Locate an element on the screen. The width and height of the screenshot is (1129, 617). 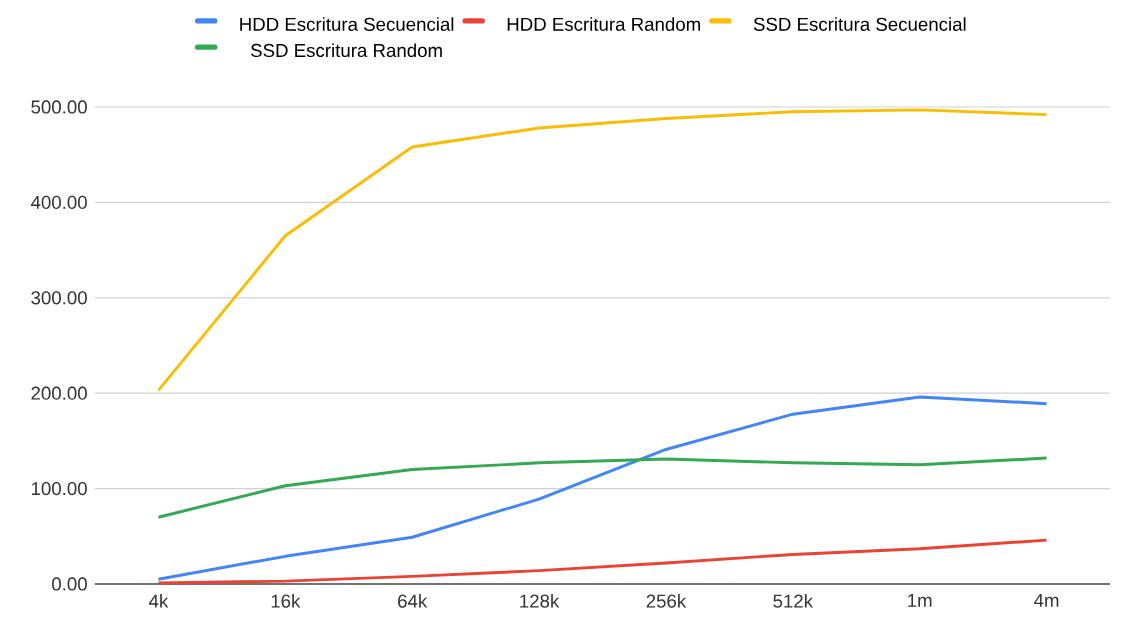
legend-label: SSD Escritura Secuencial is located at coordinates (859, 24).